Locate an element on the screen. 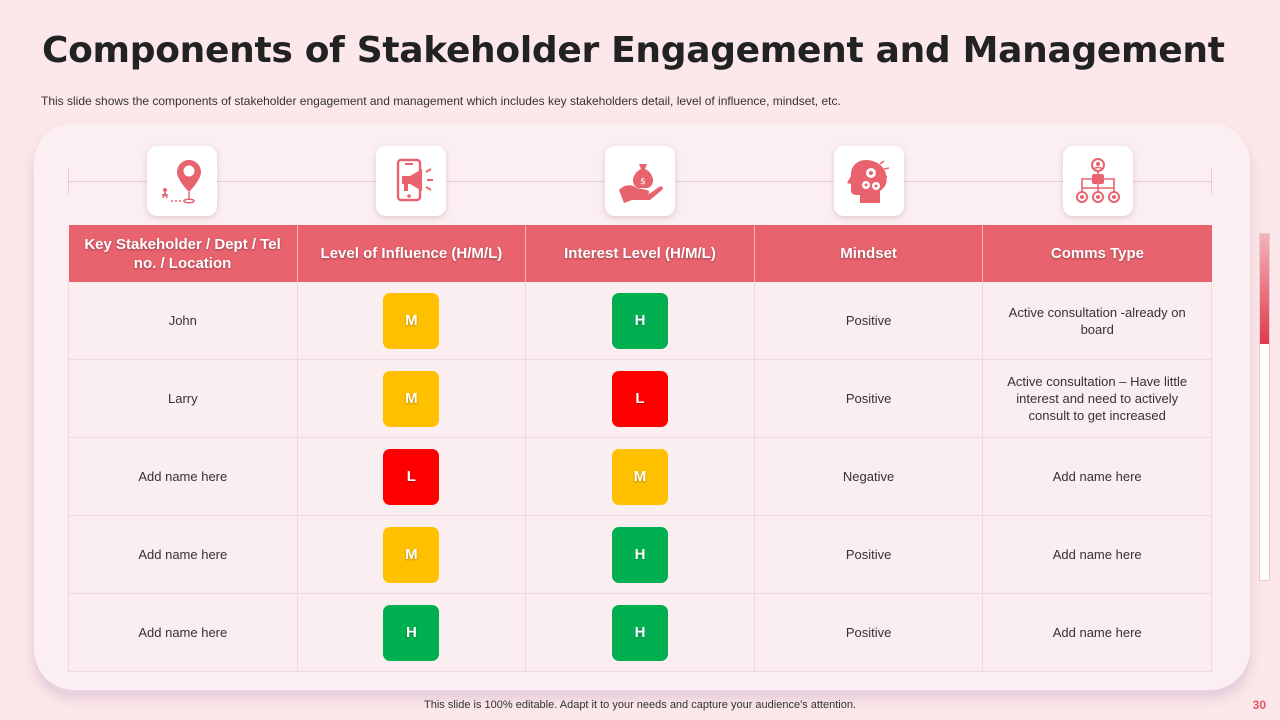 The width and height of the screenshot is (1280, 720). influence-badge: L is located at coordinates (411, 476).